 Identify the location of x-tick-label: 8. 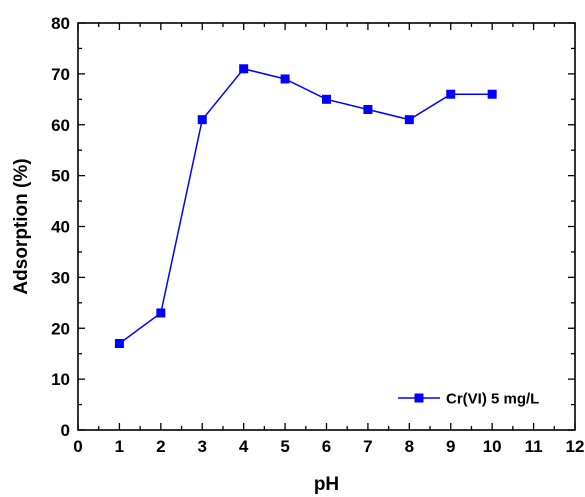
(409, 446).